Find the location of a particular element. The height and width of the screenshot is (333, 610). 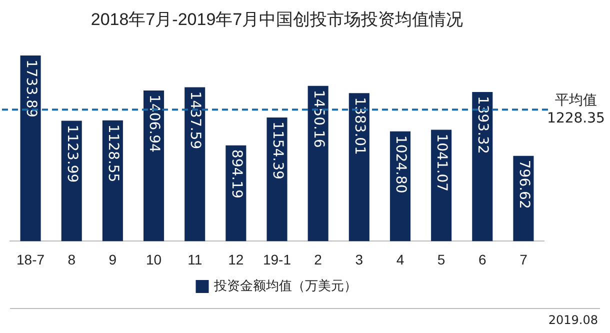

x-tick-label: 19-1 is located at coordinates (277, 259).